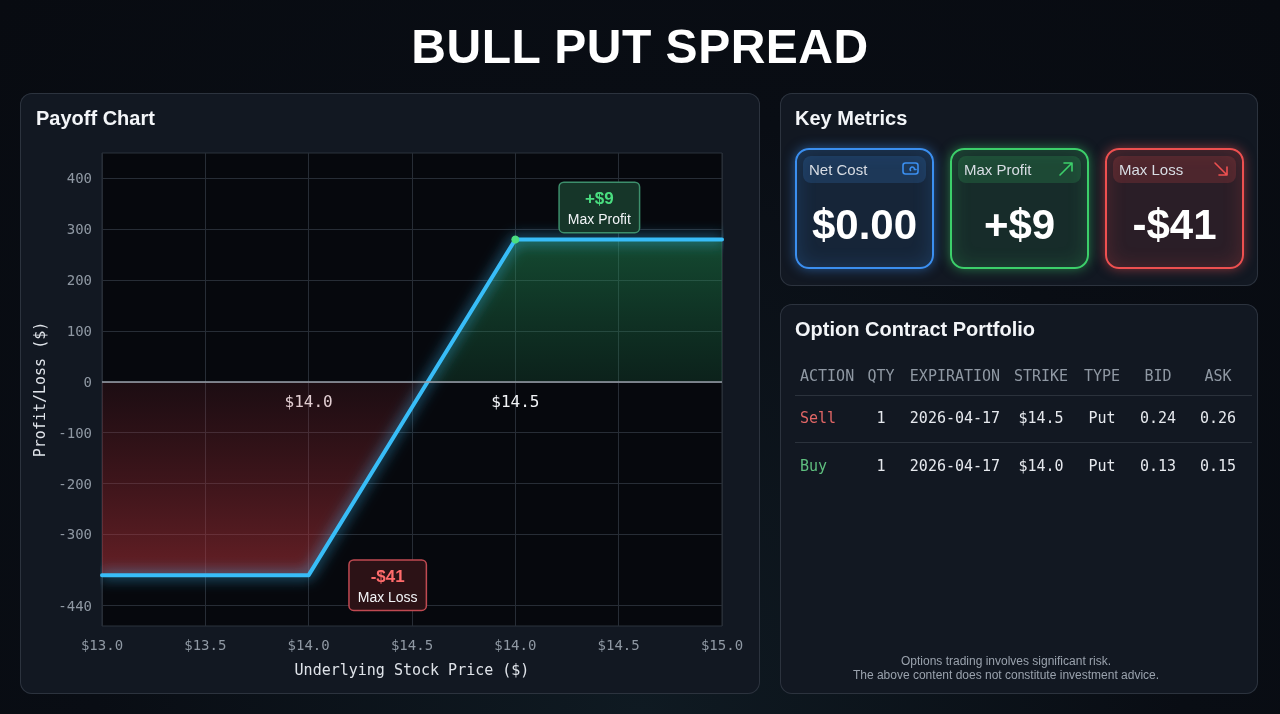  I want to click on category-label: Max Profit, so click(998, 169).